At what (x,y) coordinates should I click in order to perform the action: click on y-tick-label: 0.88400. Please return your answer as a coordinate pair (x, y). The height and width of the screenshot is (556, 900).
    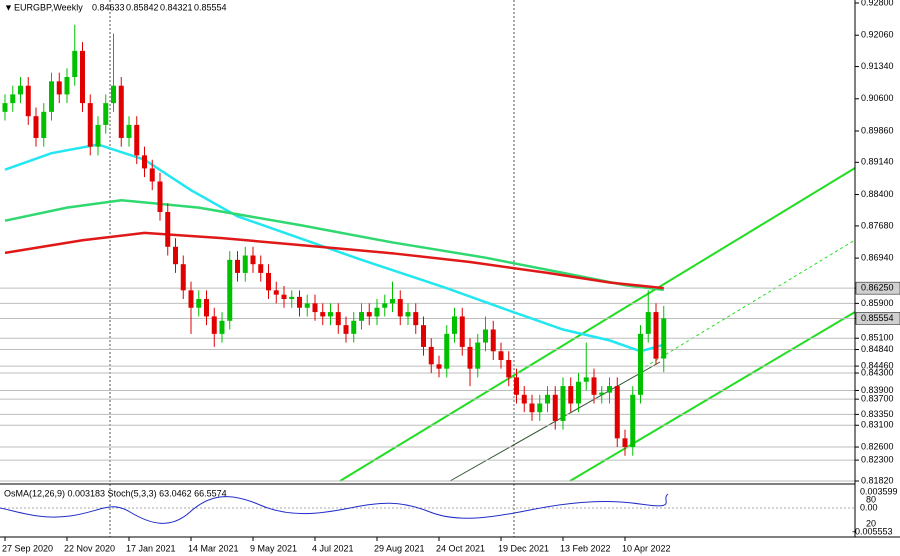
    Looking at the image, I should click on (877, 194).